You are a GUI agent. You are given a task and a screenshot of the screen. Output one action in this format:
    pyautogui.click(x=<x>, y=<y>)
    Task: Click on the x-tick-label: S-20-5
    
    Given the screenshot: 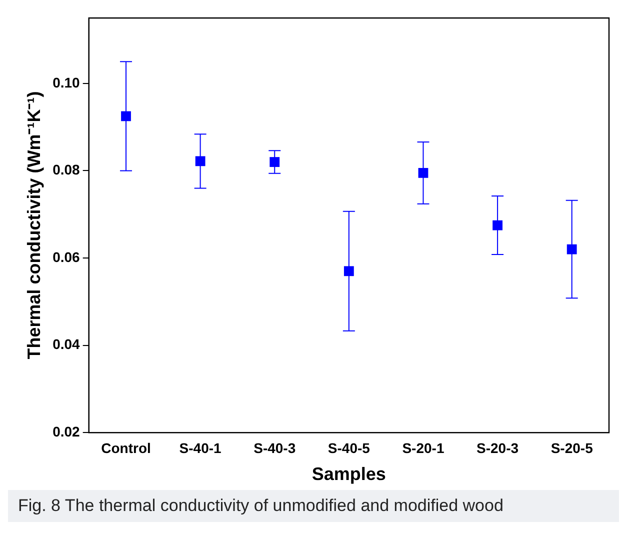 What is the action you would take?
    pyautogui.click(x=572, y=448)
    